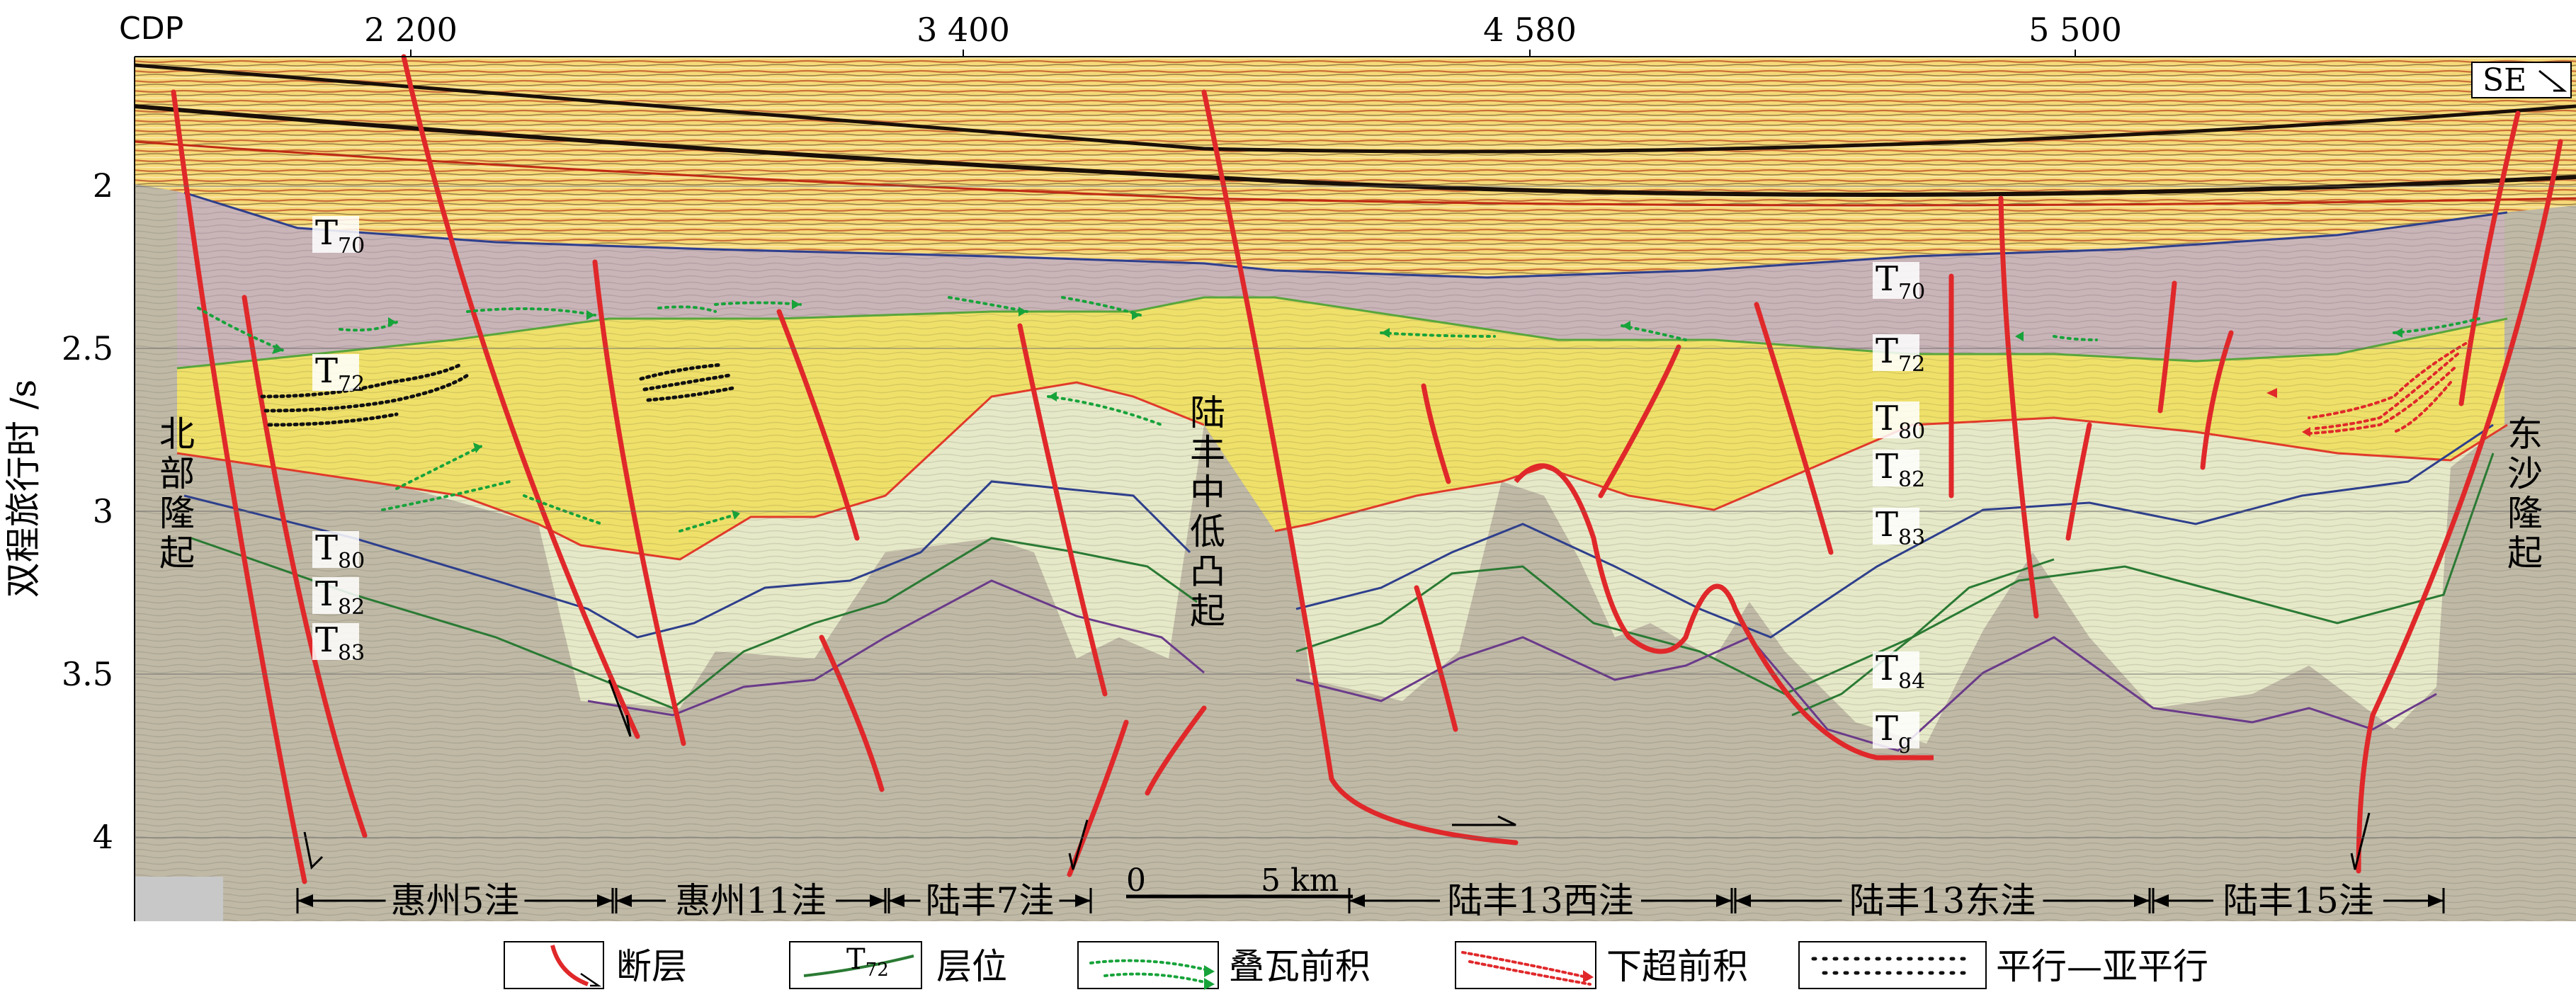  I want to click on legend-label: 层位, so click(971, 966).